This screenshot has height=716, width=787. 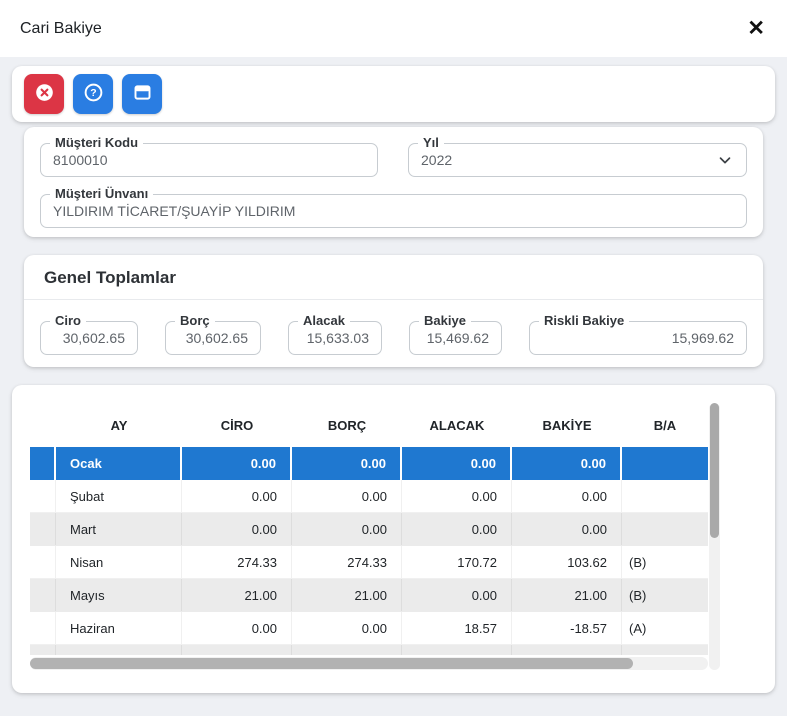 What do you see at coordinates (457, 562) in the screenshot?
I see `cell-alacak: 170.72` at bounding box center [457, 562].